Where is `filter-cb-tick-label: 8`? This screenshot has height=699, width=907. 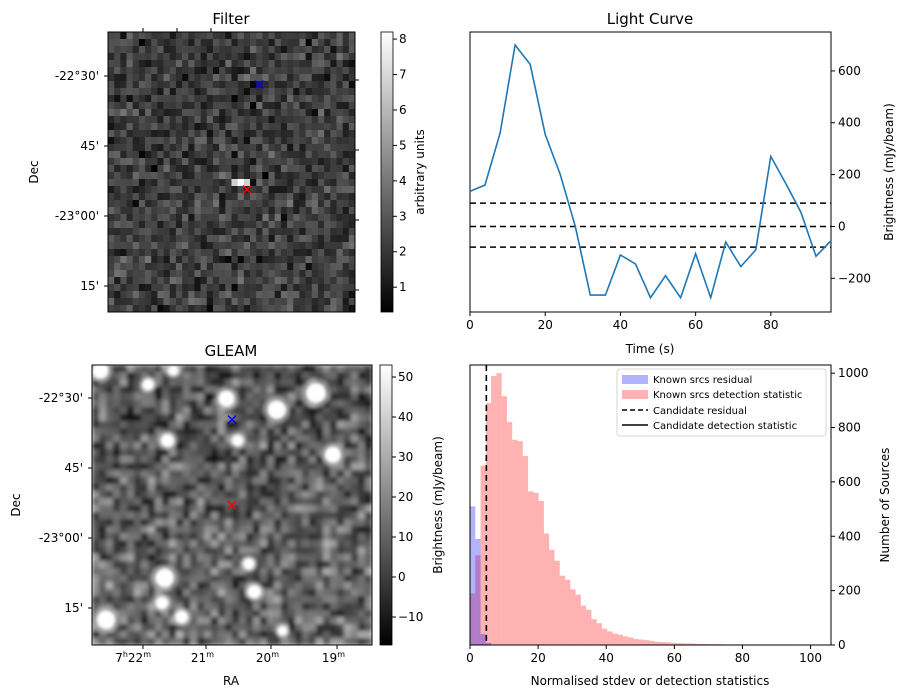
filter-cb-tick-label: 8 is located at coordinates (403, 39).